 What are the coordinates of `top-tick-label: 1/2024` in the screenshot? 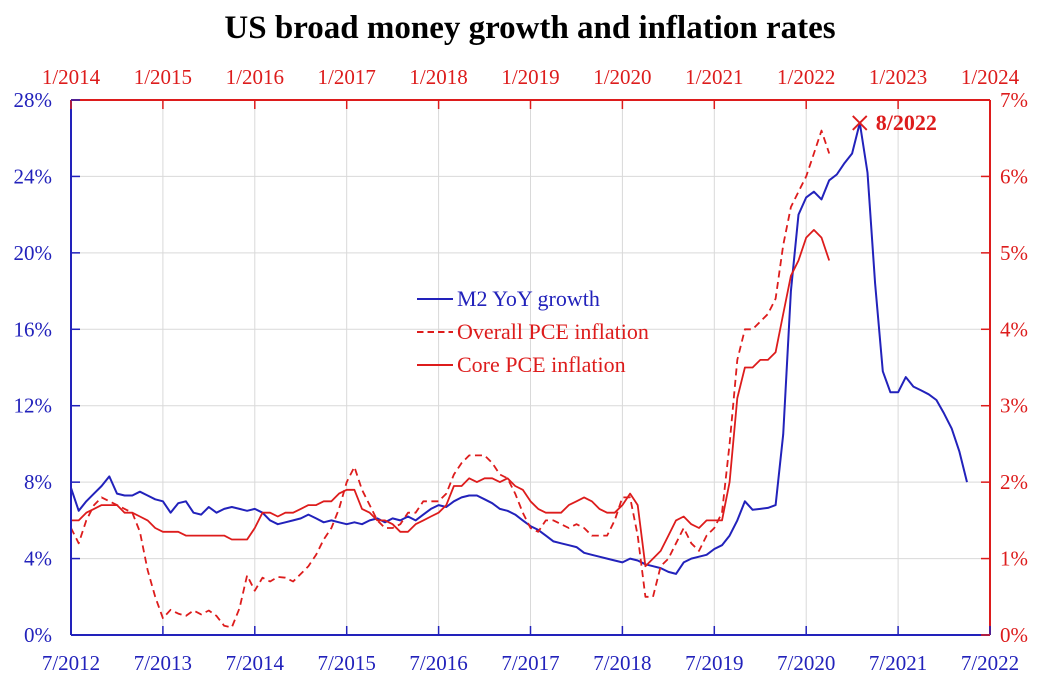 It's located at (990, 77).